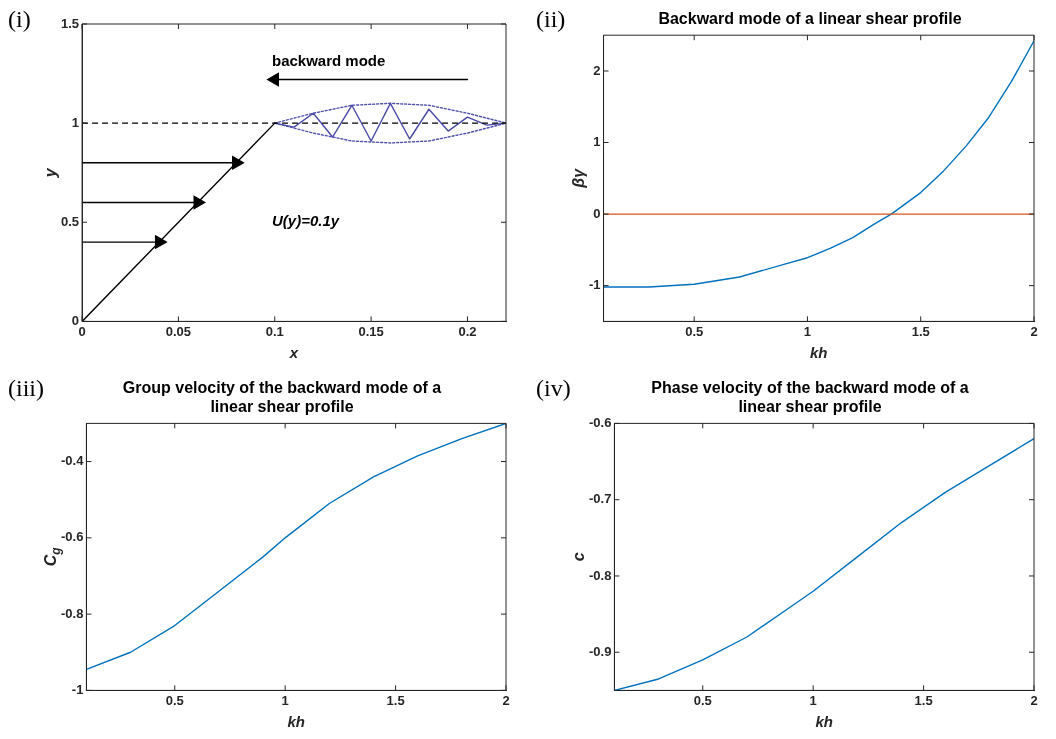 This screenshot has height=739, width=1056. Describe the element at coordinates (597, 70) in the screenshot. I see `y-tick-label: 2` at that location.